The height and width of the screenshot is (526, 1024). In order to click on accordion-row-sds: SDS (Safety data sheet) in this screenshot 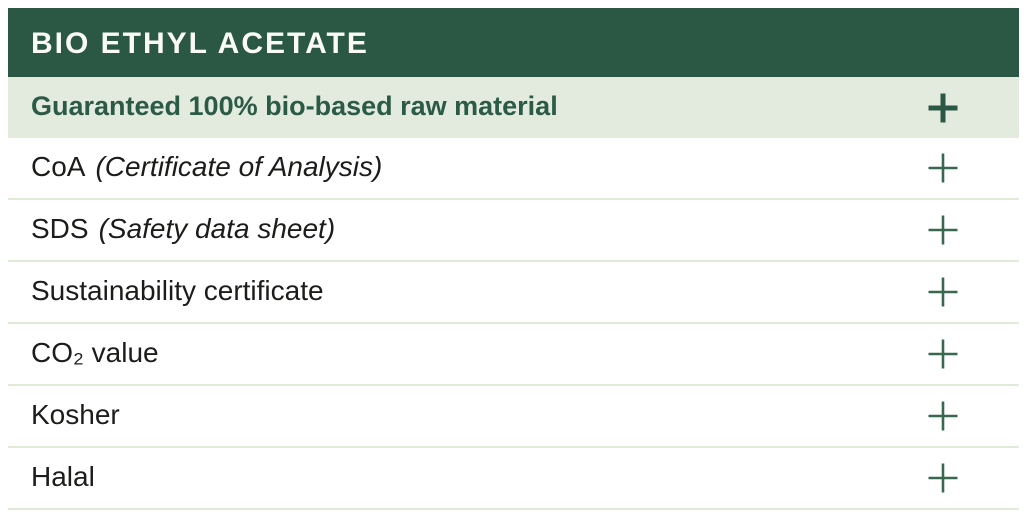, I will do `click(513, 231)`.